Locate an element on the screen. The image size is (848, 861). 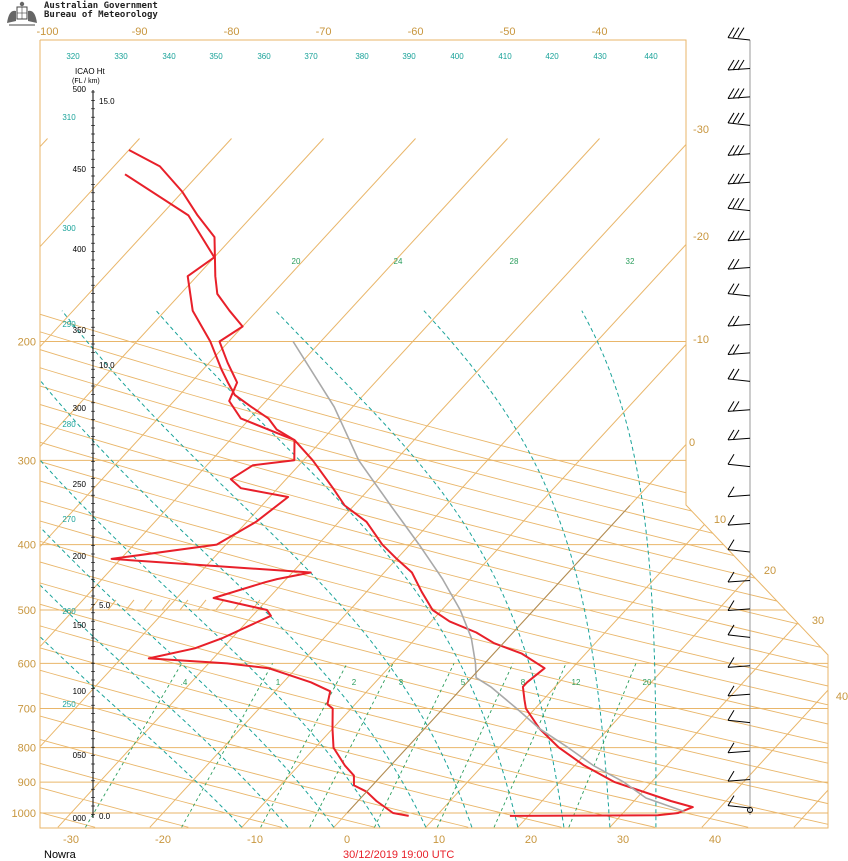
pressure-label: 1000 is located at coordinates (24, 814).